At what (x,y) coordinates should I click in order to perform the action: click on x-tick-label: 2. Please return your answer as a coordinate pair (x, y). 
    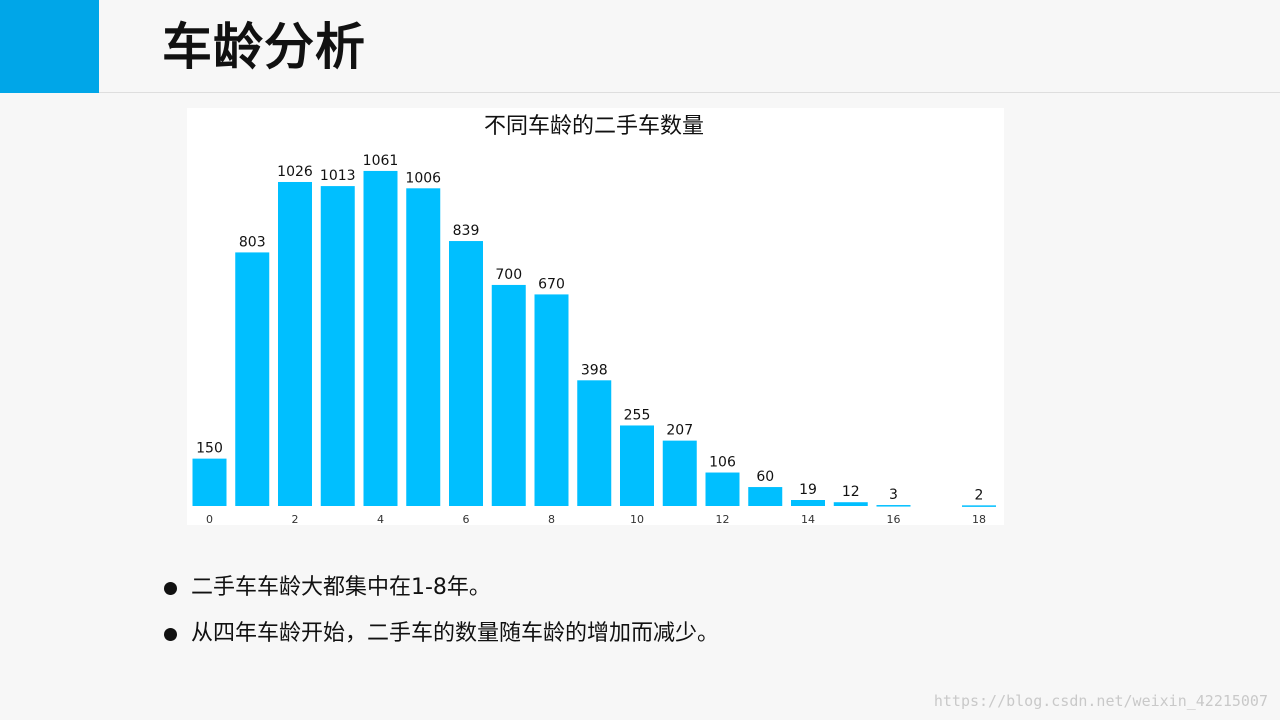
    Looking at the image, I should click on (295, 519).